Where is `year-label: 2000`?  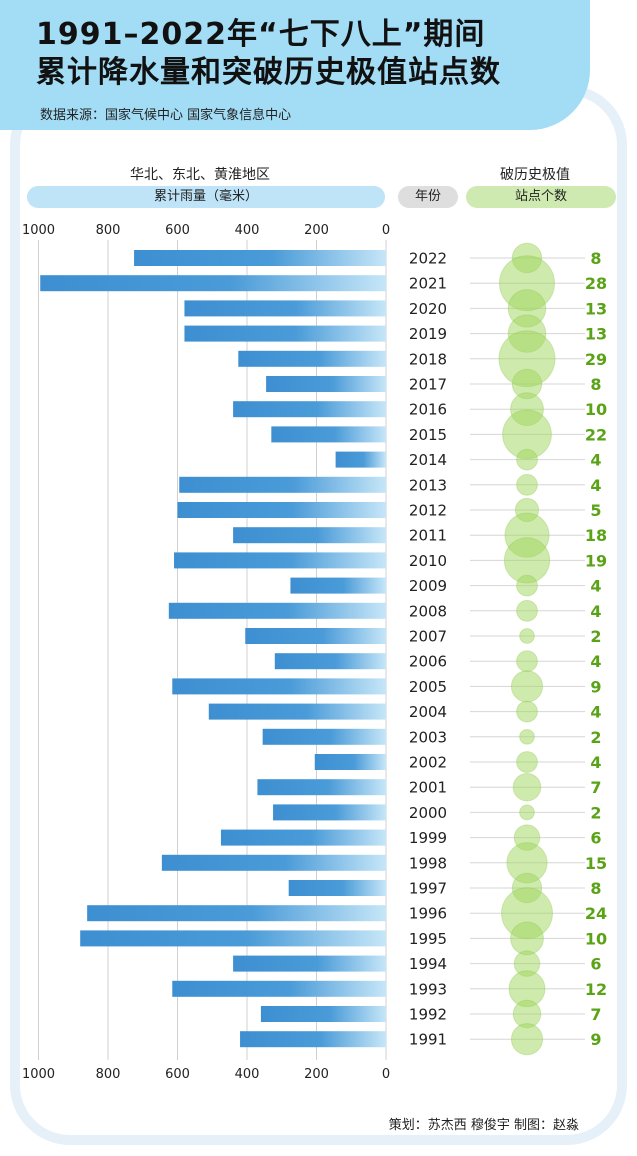 year-label: 2000 is located at coordinates (428, 813).